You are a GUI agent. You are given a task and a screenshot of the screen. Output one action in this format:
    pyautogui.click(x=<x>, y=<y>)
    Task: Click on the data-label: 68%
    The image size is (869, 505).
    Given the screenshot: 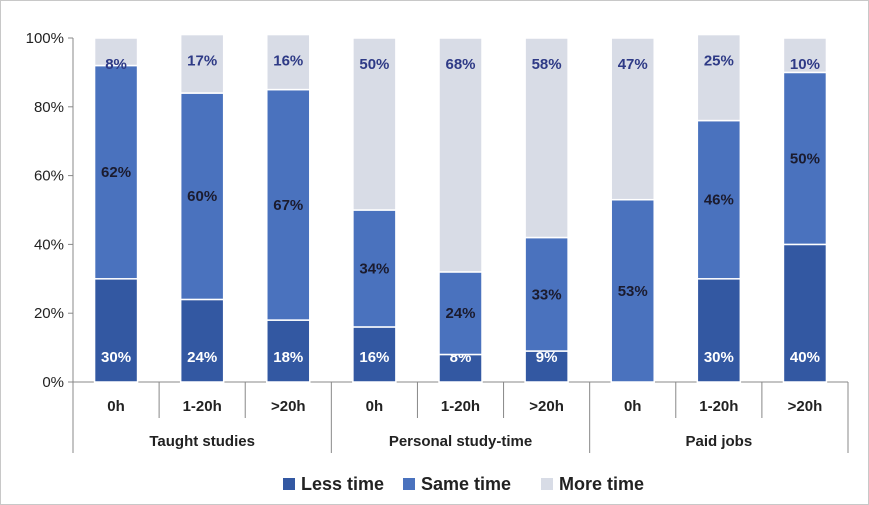 What is the action you would take?
    pyautogui.click(x=460, y=64)
    